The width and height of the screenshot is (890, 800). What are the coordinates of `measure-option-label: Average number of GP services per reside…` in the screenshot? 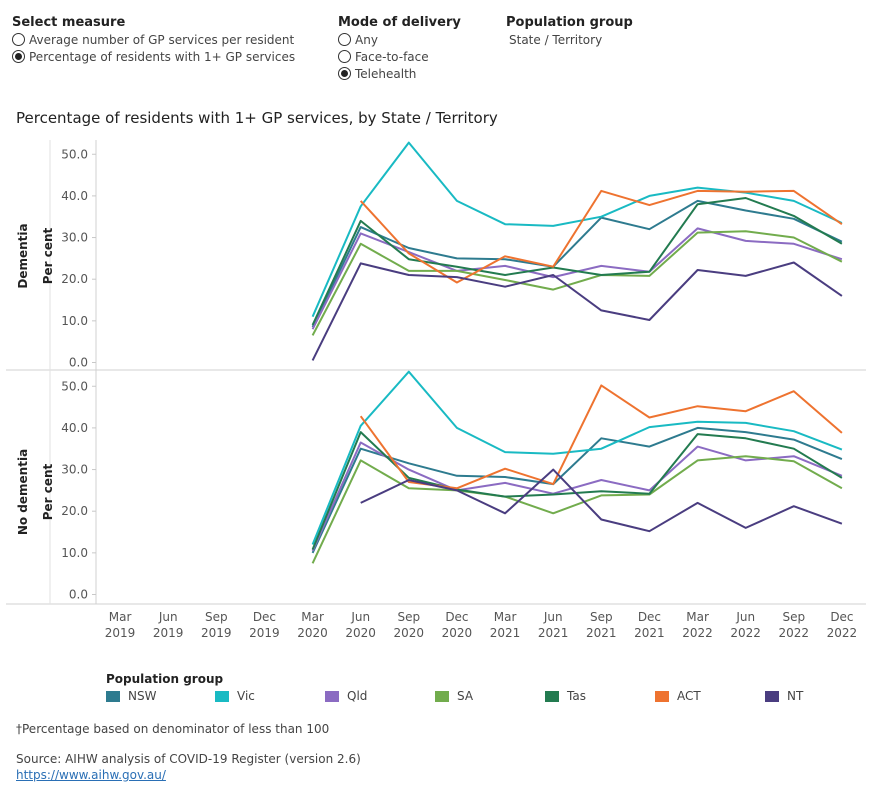 It's located at (162, 39).